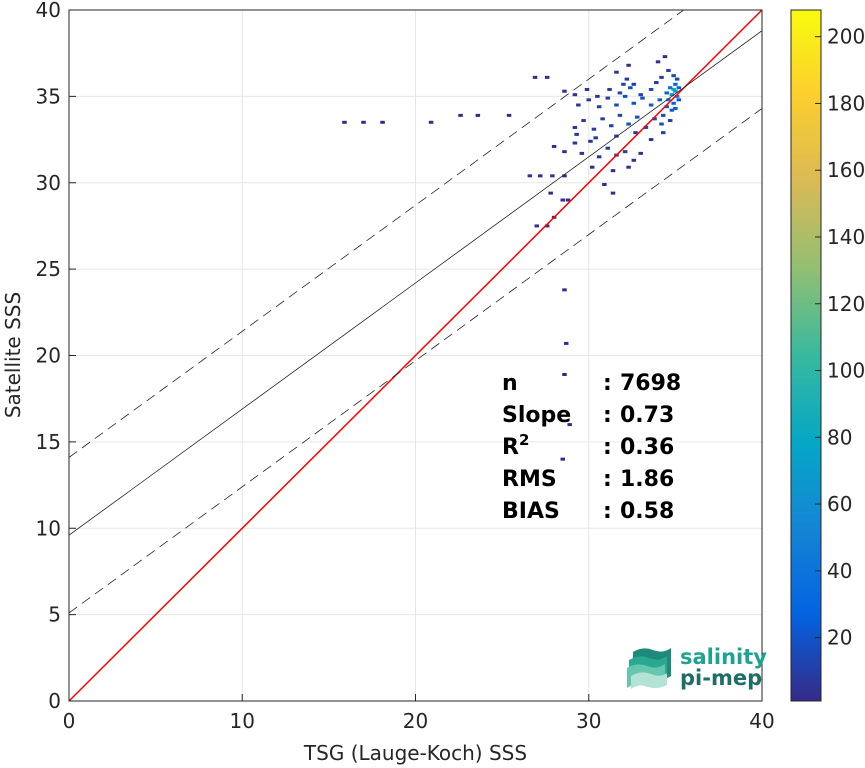 The image size is (865, 768). What do you see at coordinates (536, 415) in the screenshot?
I see `stat-label: Slope` at bounding box center [536, 415].